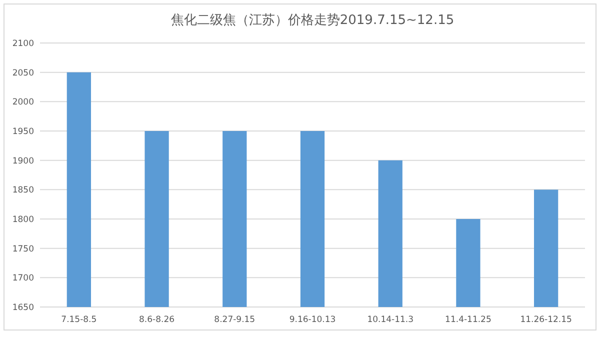 This screenshot has height=338, width=600. I want to click on x-tick-label: 8.27-9.15, so click(235, 320).